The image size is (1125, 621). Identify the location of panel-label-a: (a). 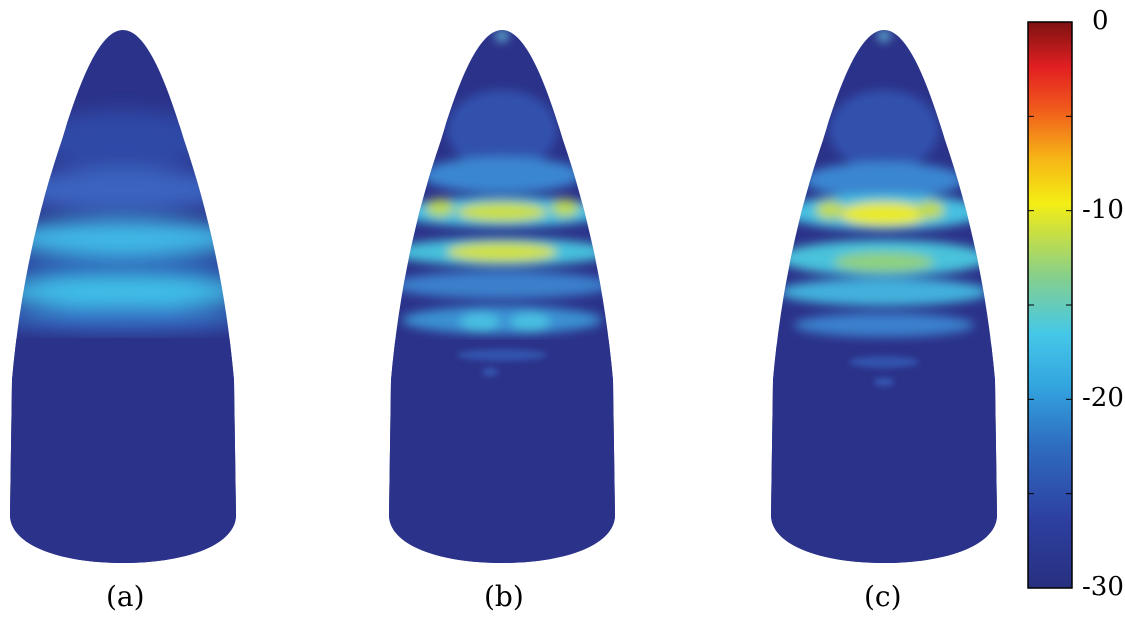
(125, 596).